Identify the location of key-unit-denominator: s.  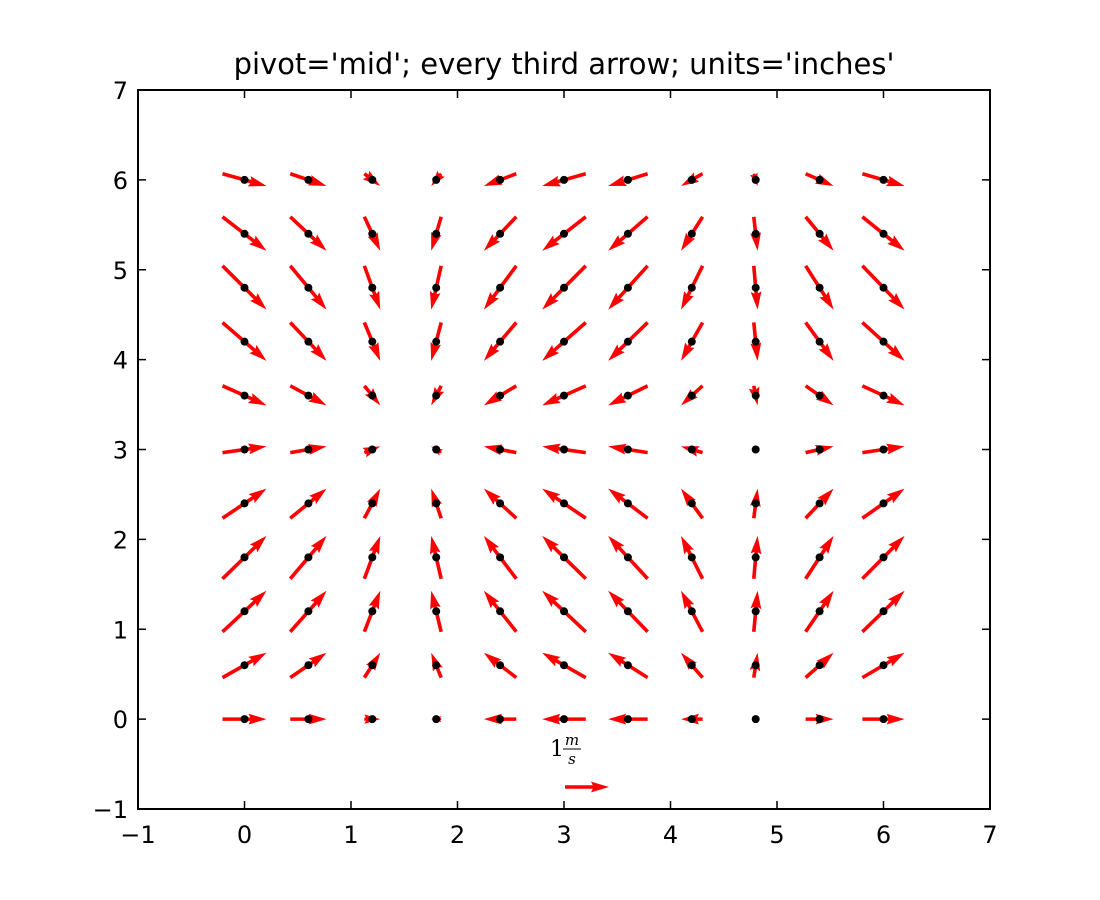
(572, 759).